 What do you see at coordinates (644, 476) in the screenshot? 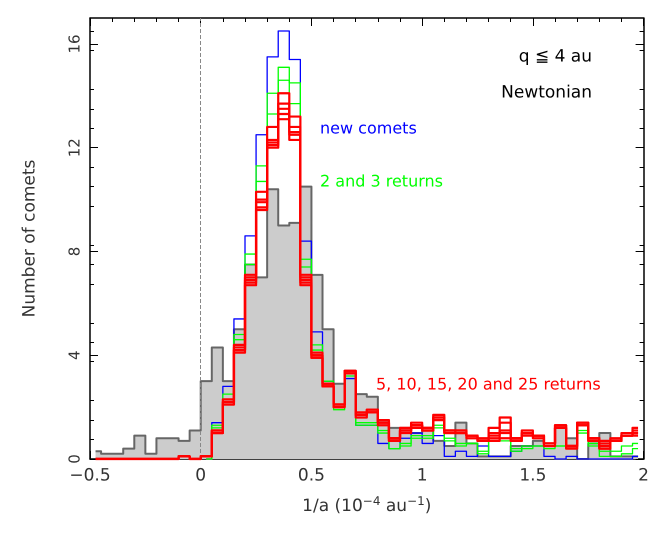
I see `x-tick-label: 2` at bounding box center [644, 476].